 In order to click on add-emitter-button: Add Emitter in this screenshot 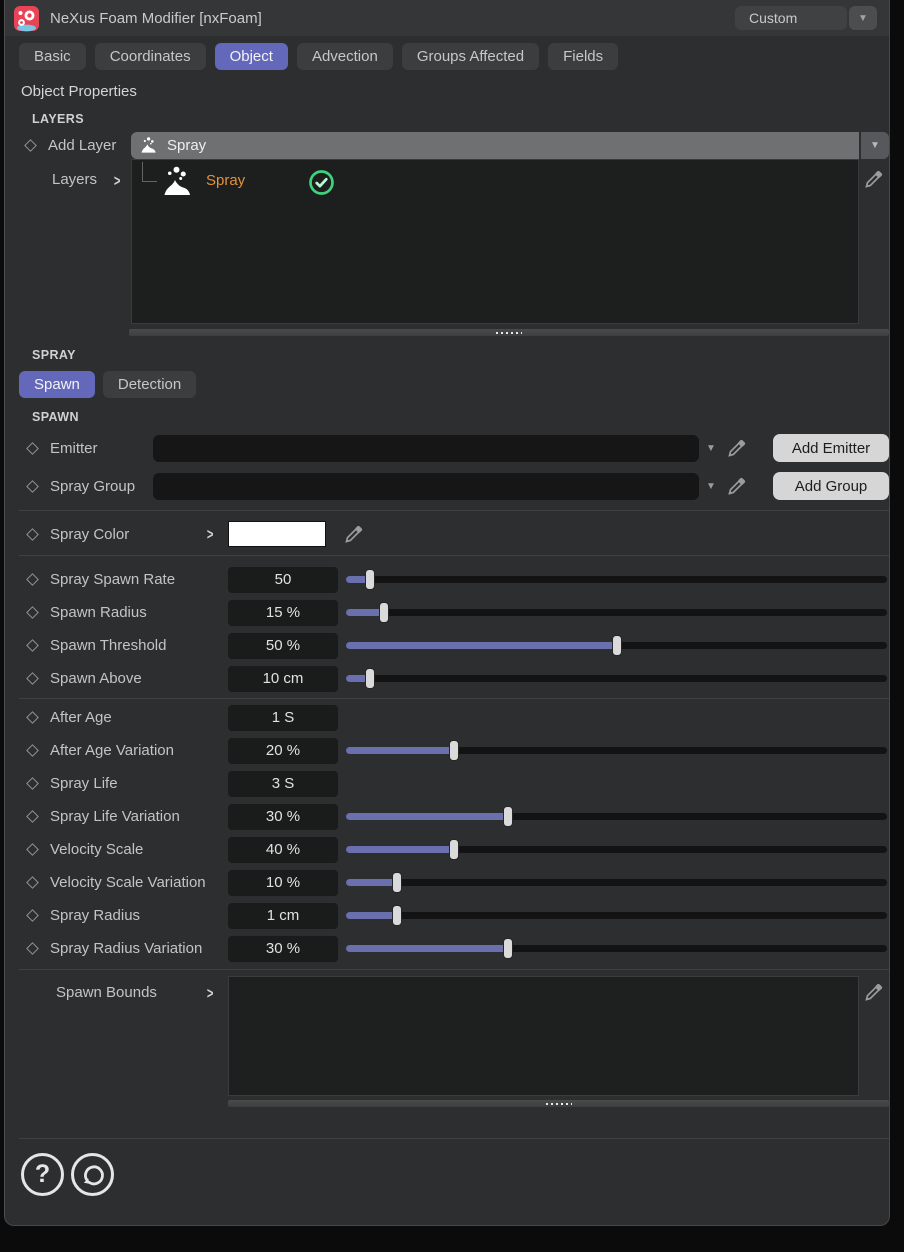, I will do `click(831, 448)`.